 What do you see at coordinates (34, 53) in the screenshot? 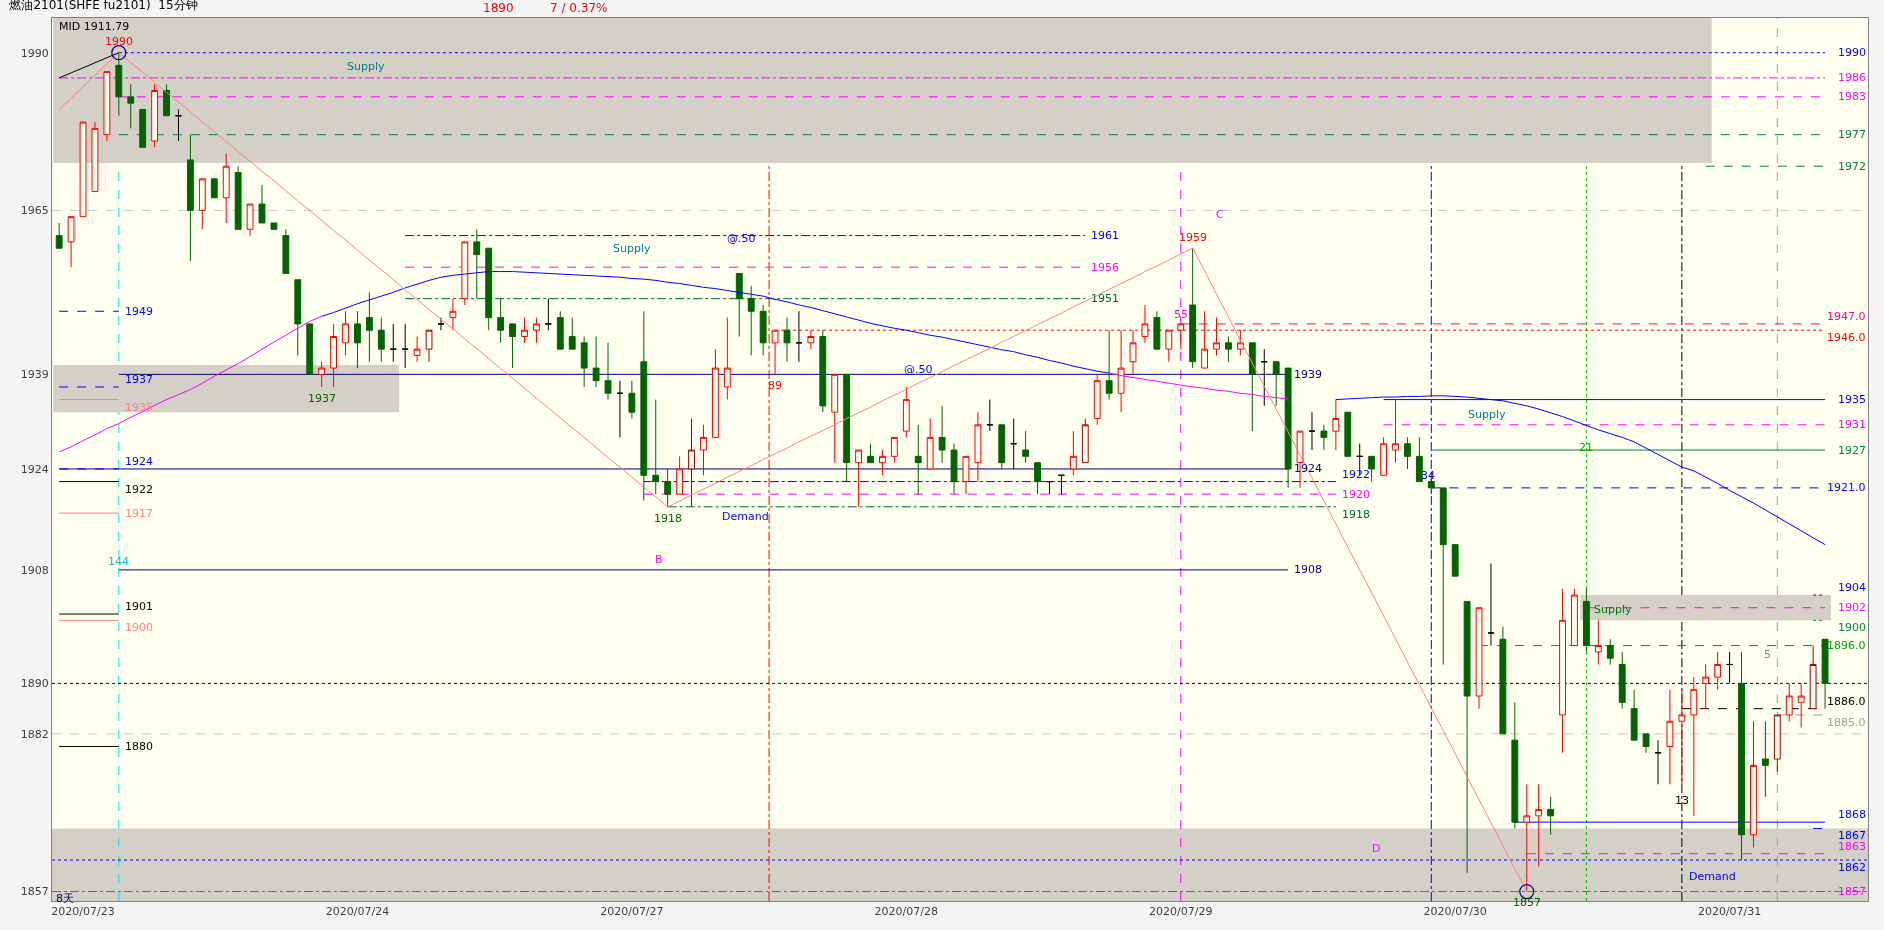
I see `y-tick-label: 1990` at bounding box center [34, 53].